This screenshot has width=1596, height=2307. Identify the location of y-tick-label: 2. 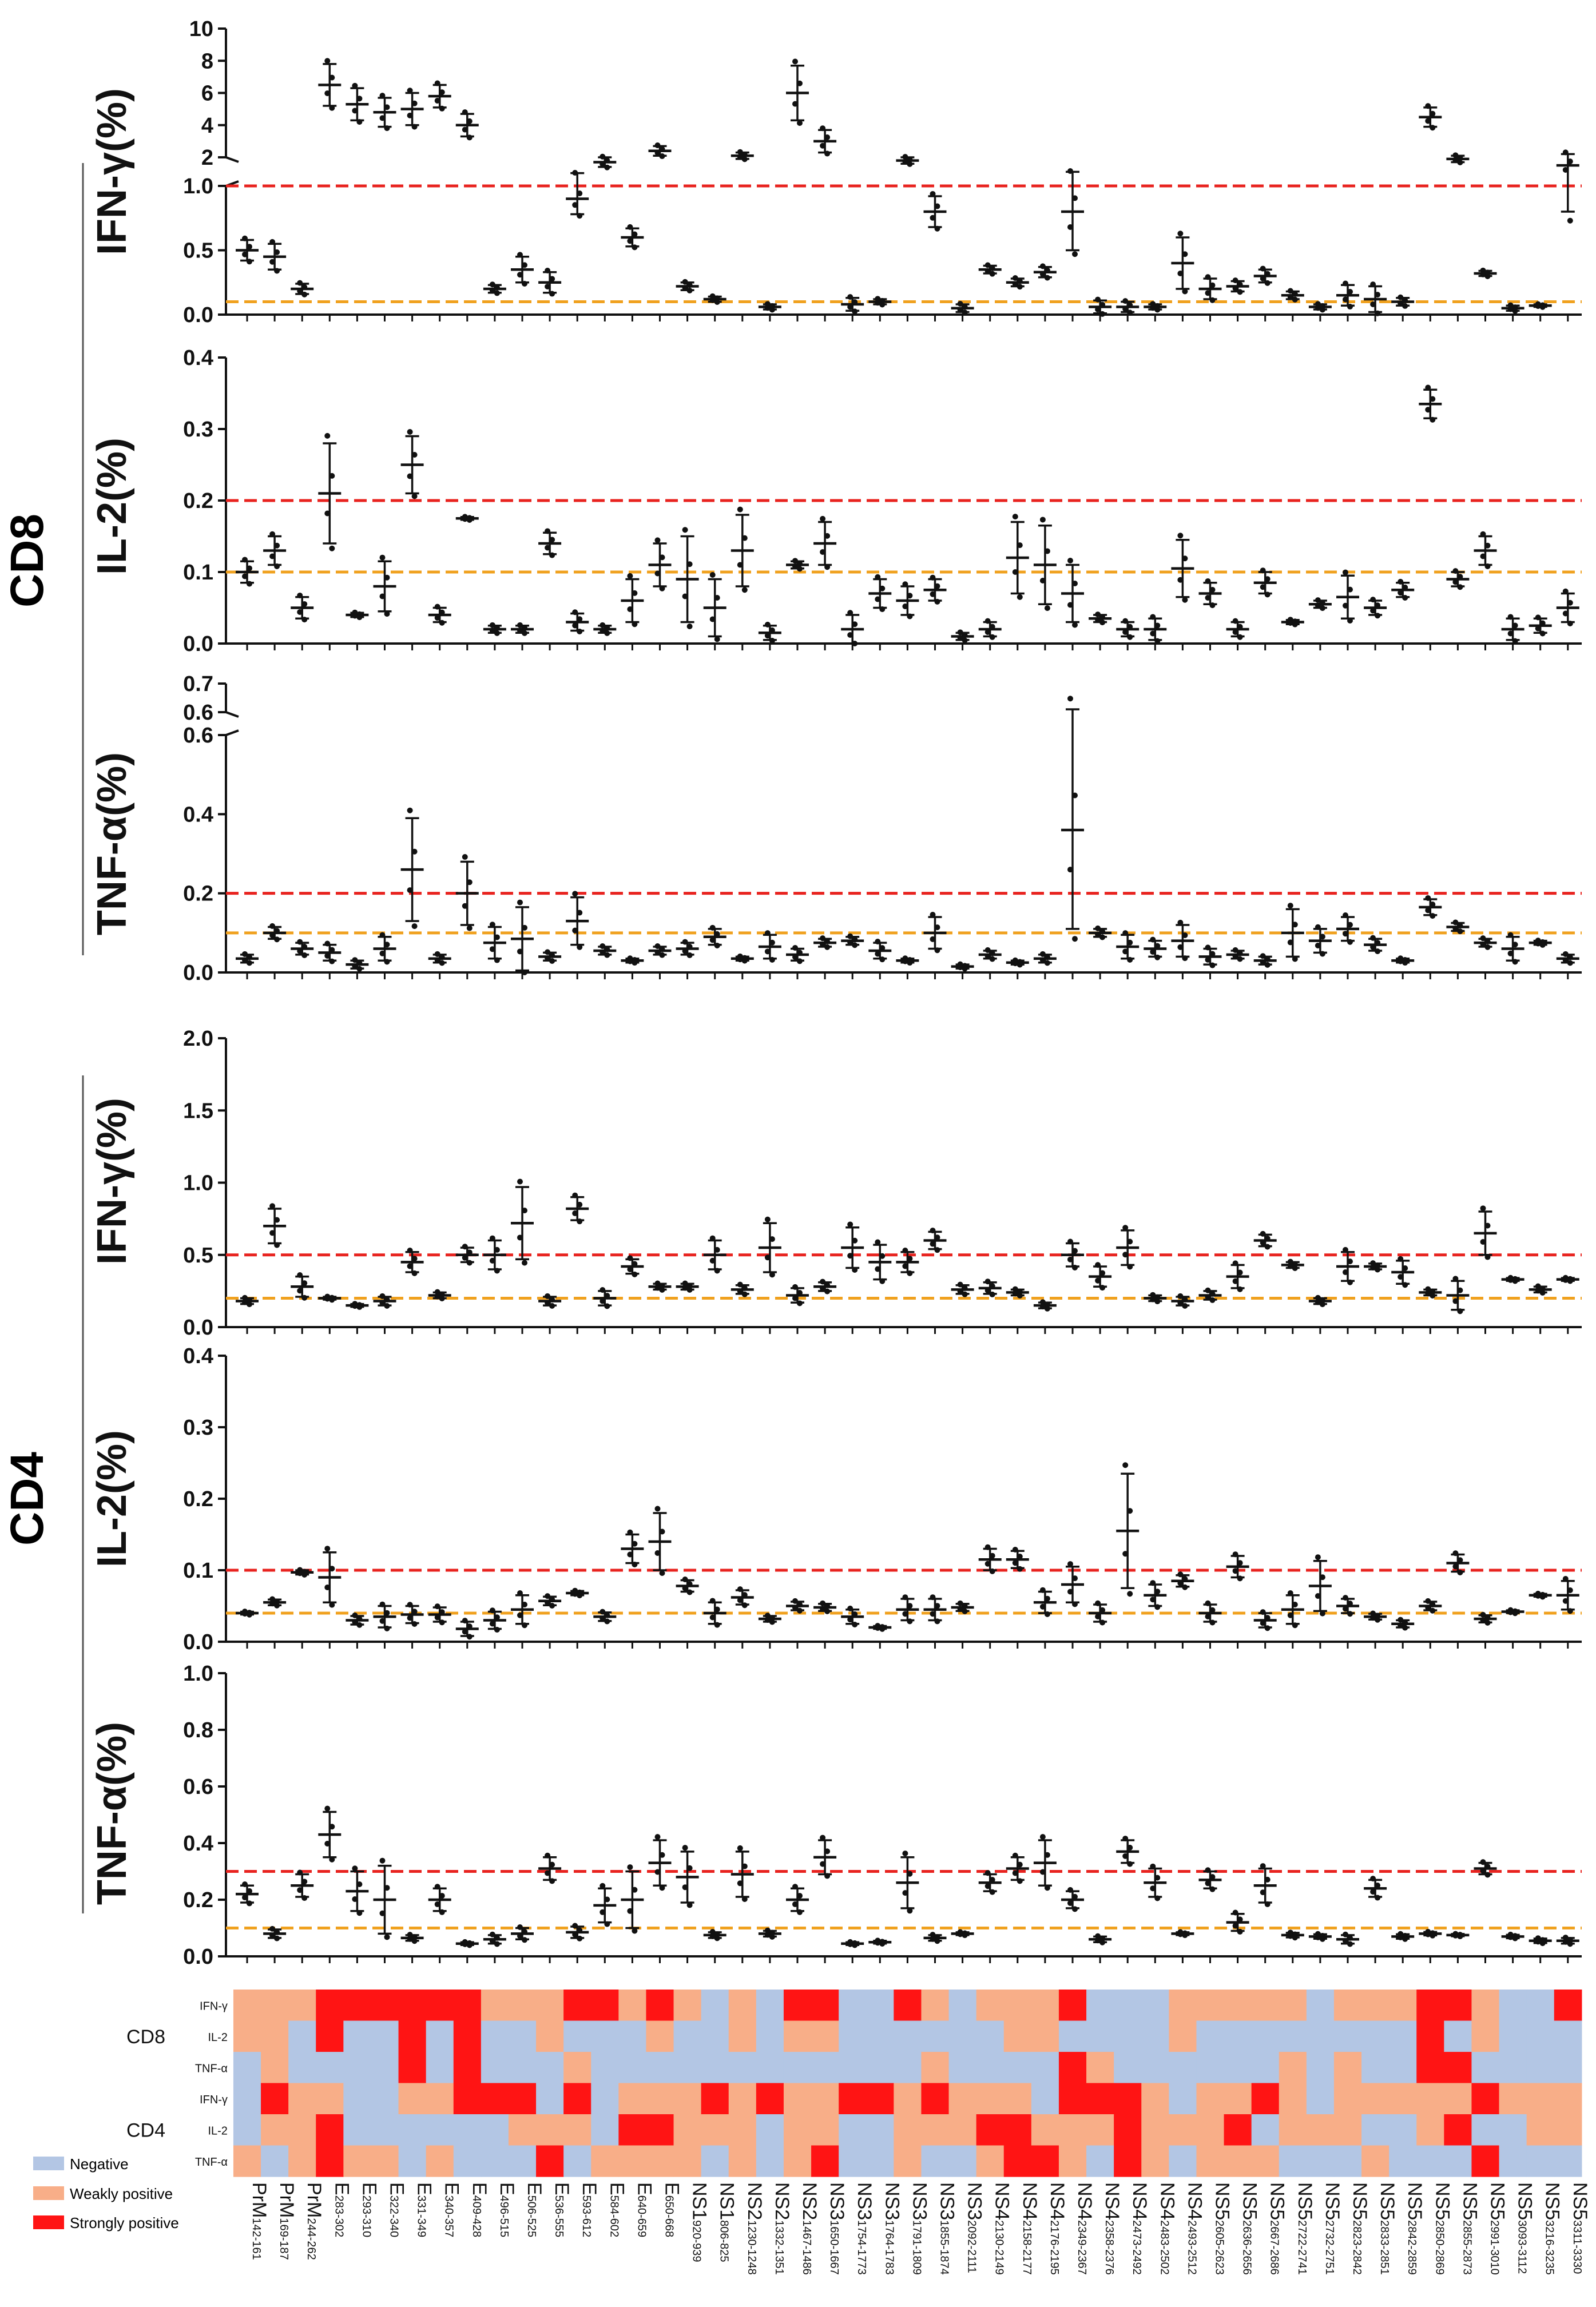
(207, 158).